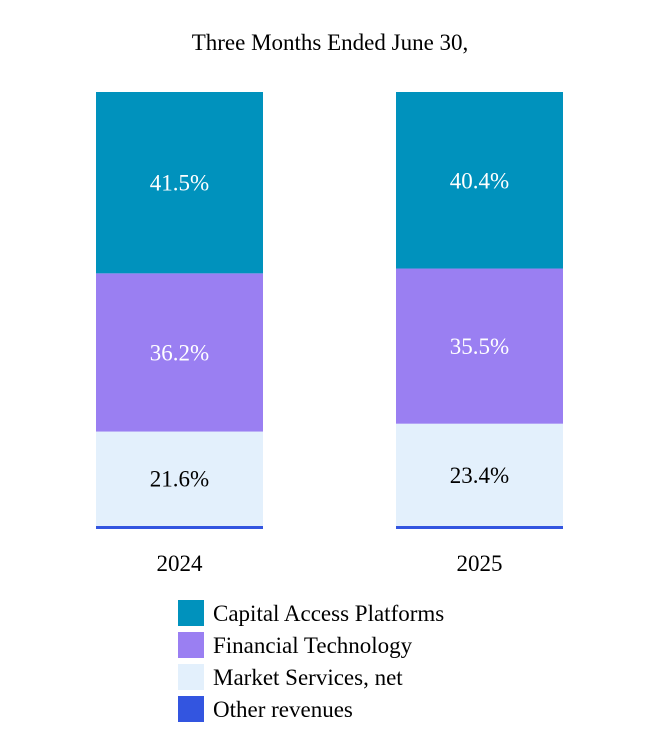  I want to click on data-label: 35.5%, so click(479, 346).